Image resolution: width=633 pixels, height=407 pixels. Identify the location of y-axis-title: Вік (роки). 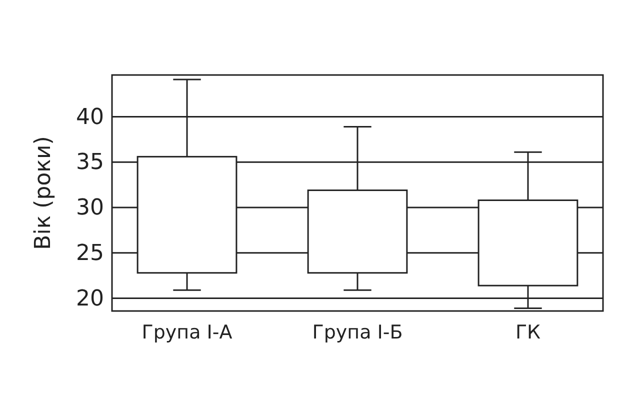
(43, 193).